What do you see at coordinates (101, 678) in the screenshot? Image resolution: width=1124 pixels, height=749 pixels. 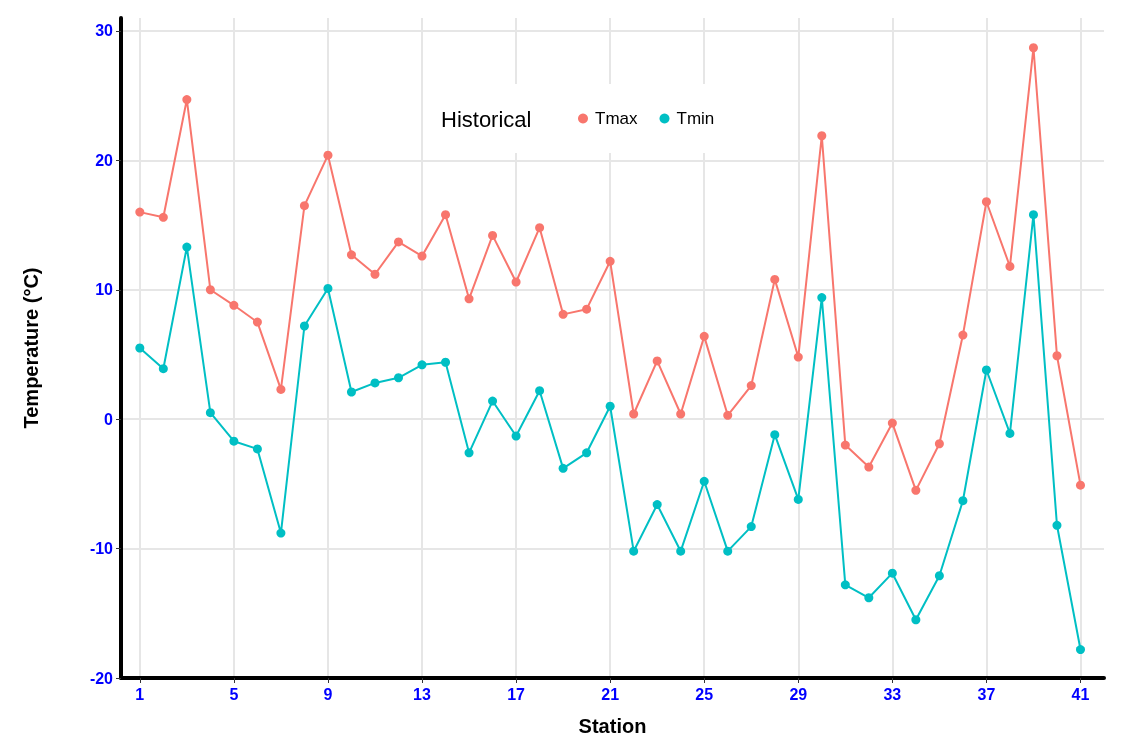 I see `y-tick-label: -20` at bounding box center [101, 678].